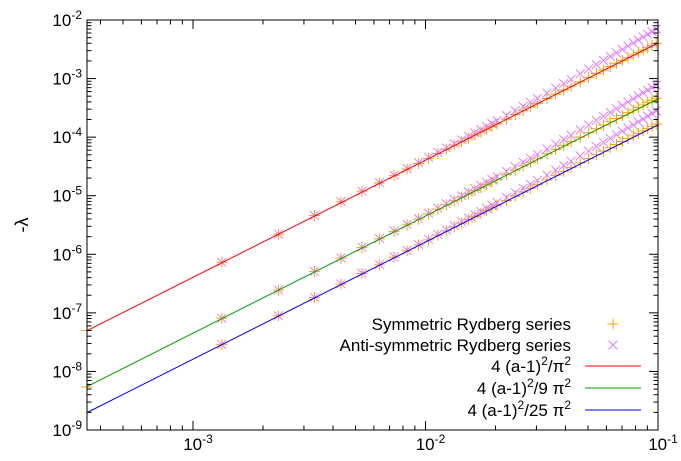 Image resolution: width=681 pixels, height=461 pixels. I want to click on y-tick-label: 10⁻⁹, so click(67, 429).